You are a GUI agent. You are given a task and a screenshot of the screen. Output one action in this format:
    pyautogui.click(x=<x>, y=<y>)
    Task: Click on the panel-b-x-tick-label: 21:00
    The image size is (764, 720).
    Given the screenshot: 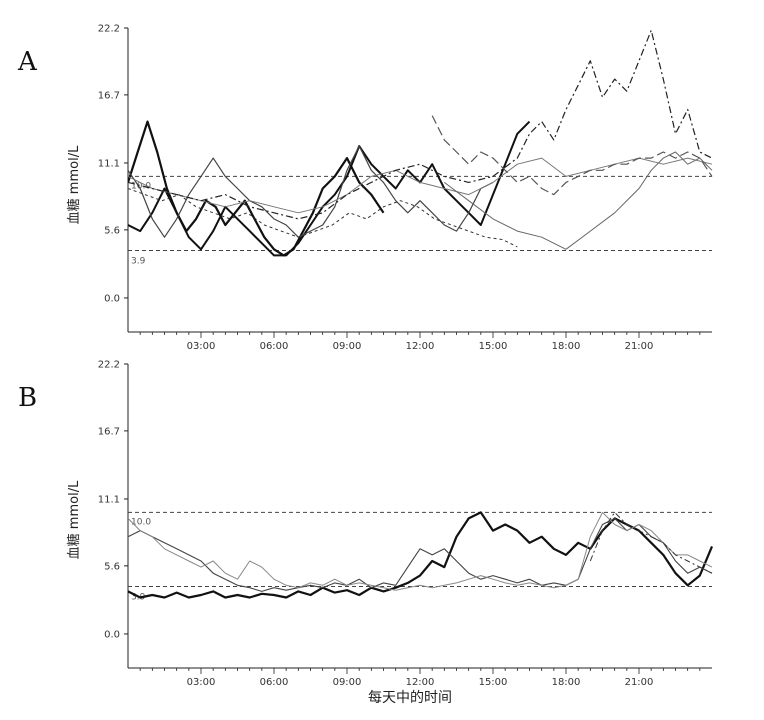 What is the action you would take?
    pyautogui.click(x=639, y=682)
    